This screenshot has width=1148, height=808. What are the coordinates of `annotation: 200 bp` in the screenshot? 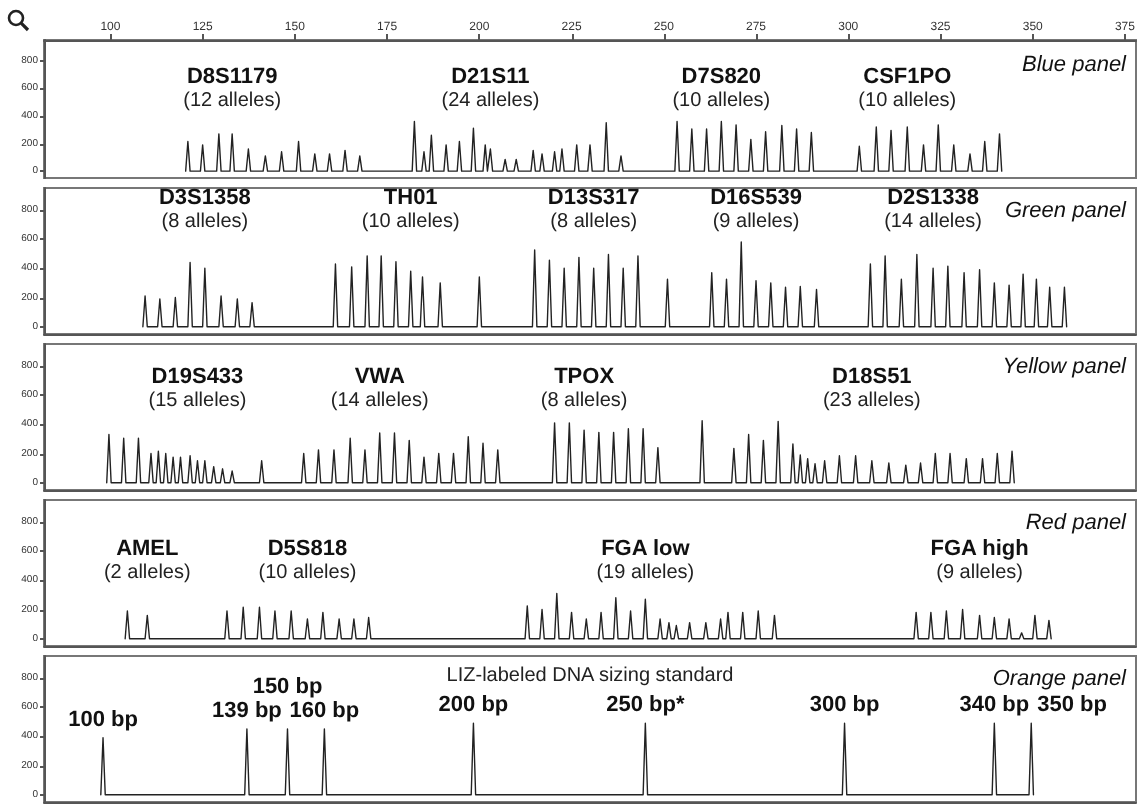 It's located at (473, 705).